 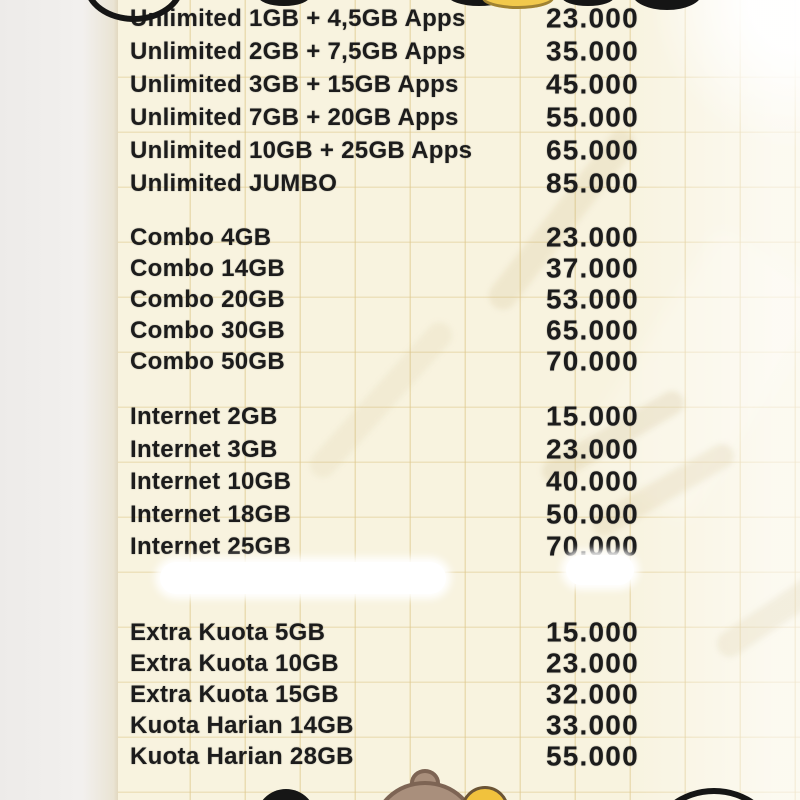 I want to click on erased-row-right-blob, so click(x=600, y=570).